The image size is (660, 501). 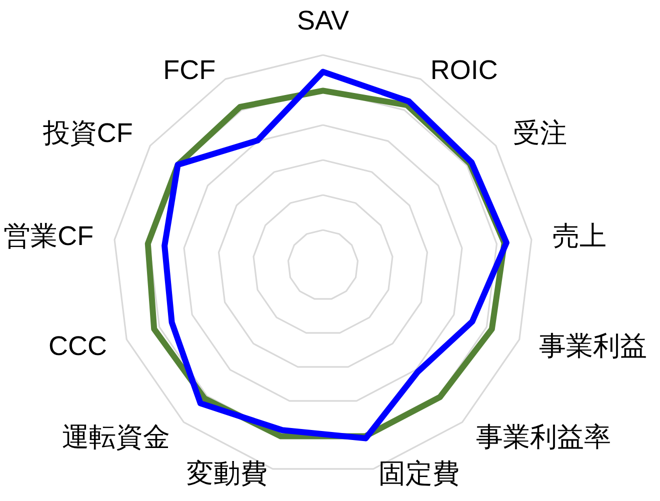 I want to click on spoke-label: 売上, so click(x=579, y=236).